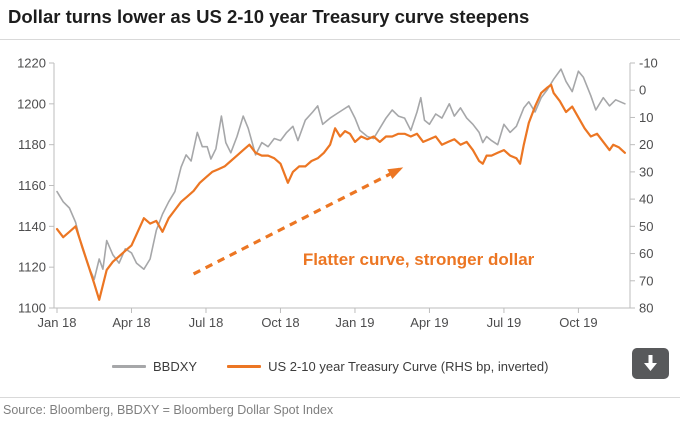 This screenshot has width=680, height=436. I want to click on svg-text: 80, so click(646, 308).